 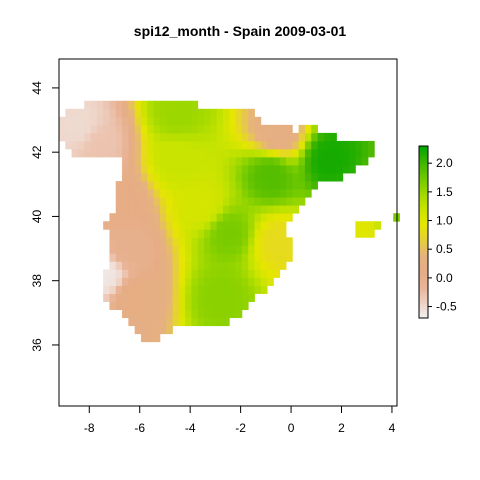 What do you see at coordinates (37, 281) in the screenshot?
I see `y-tick-label: 38` at bounding box center [37, 281].